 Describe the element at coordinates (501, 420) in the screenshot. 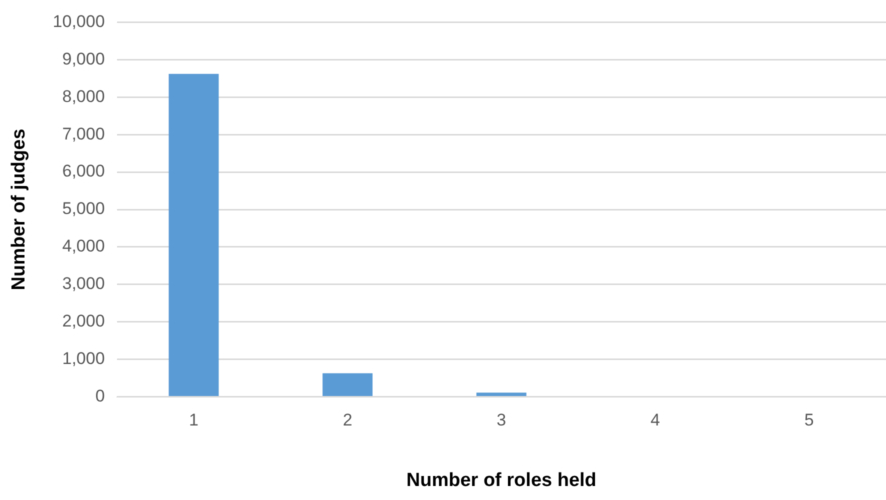

I see `x-tick-label: 3` at that location.